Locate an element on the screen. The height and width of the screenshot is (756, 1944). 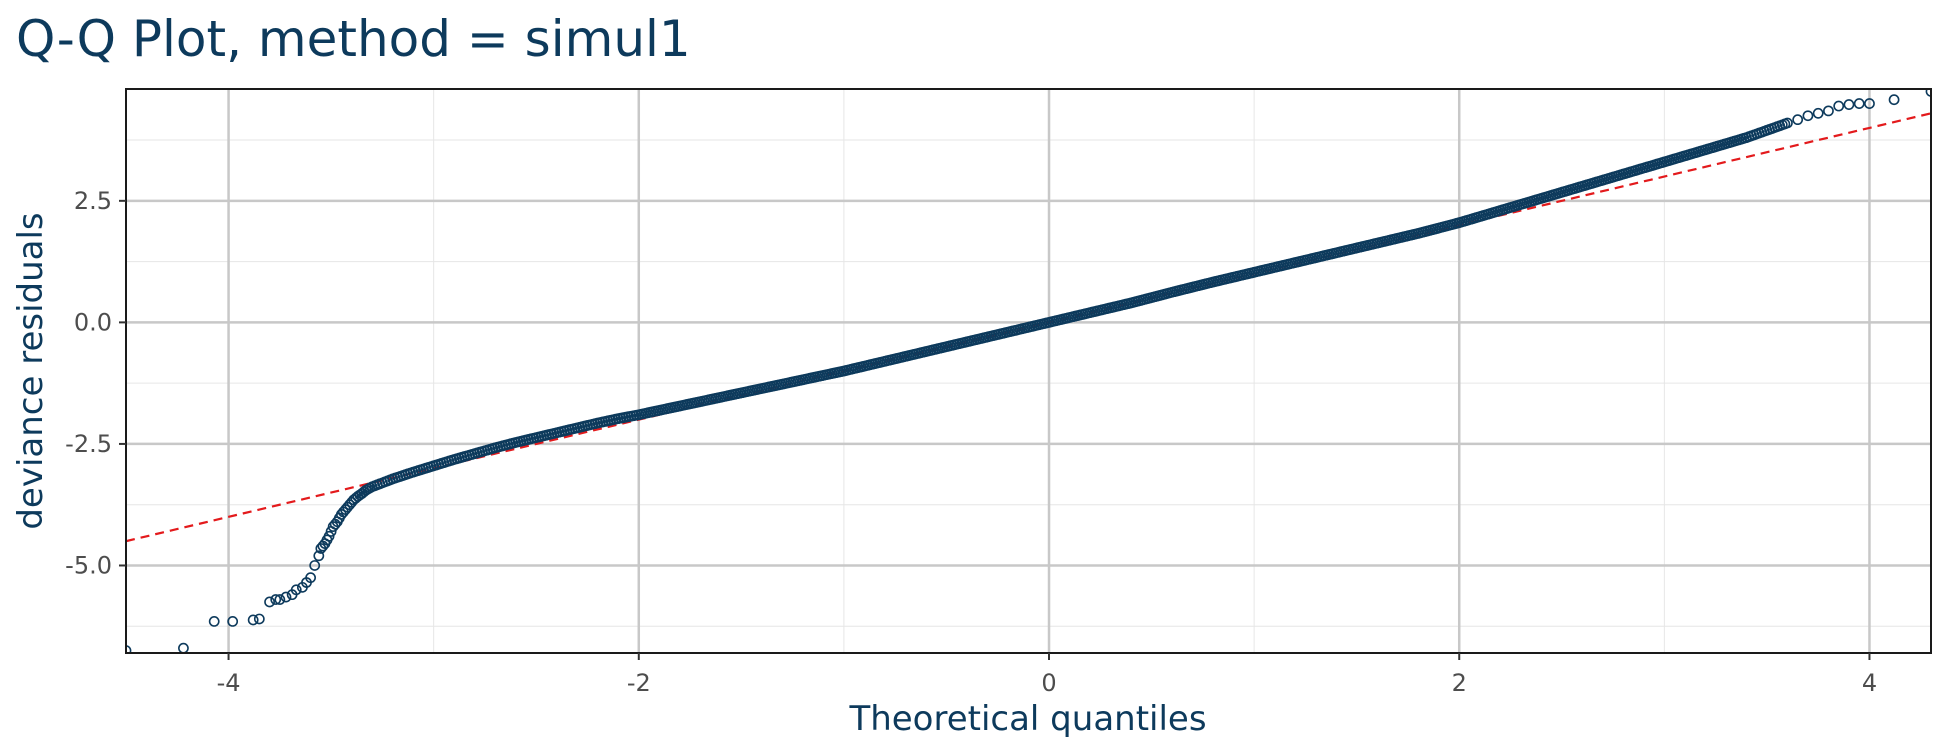
x-tick-label: 2 is located at coordinates (1459, 683).